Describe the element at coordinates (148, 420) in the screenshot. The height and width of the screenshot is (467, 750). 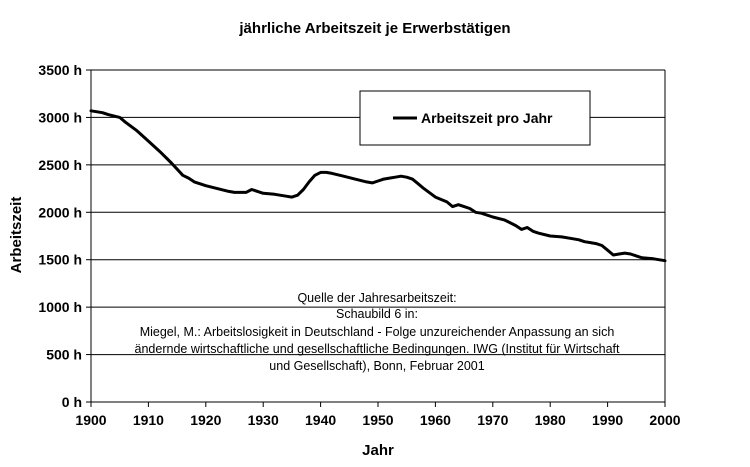
I see `x-tick-label: 1910` at that location.